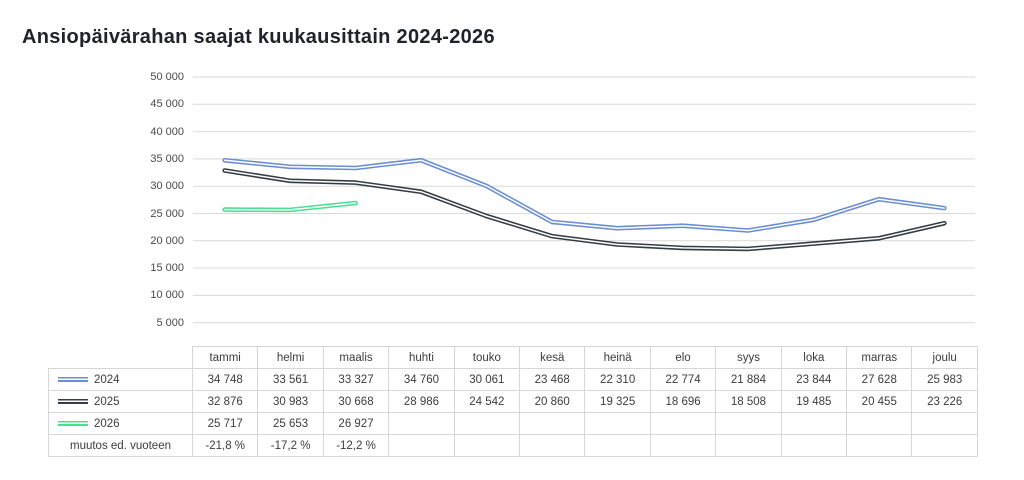 The height and width of the screenshot is (480, 1024). I want to click on value-cell: 30 983, so click(290, 401).